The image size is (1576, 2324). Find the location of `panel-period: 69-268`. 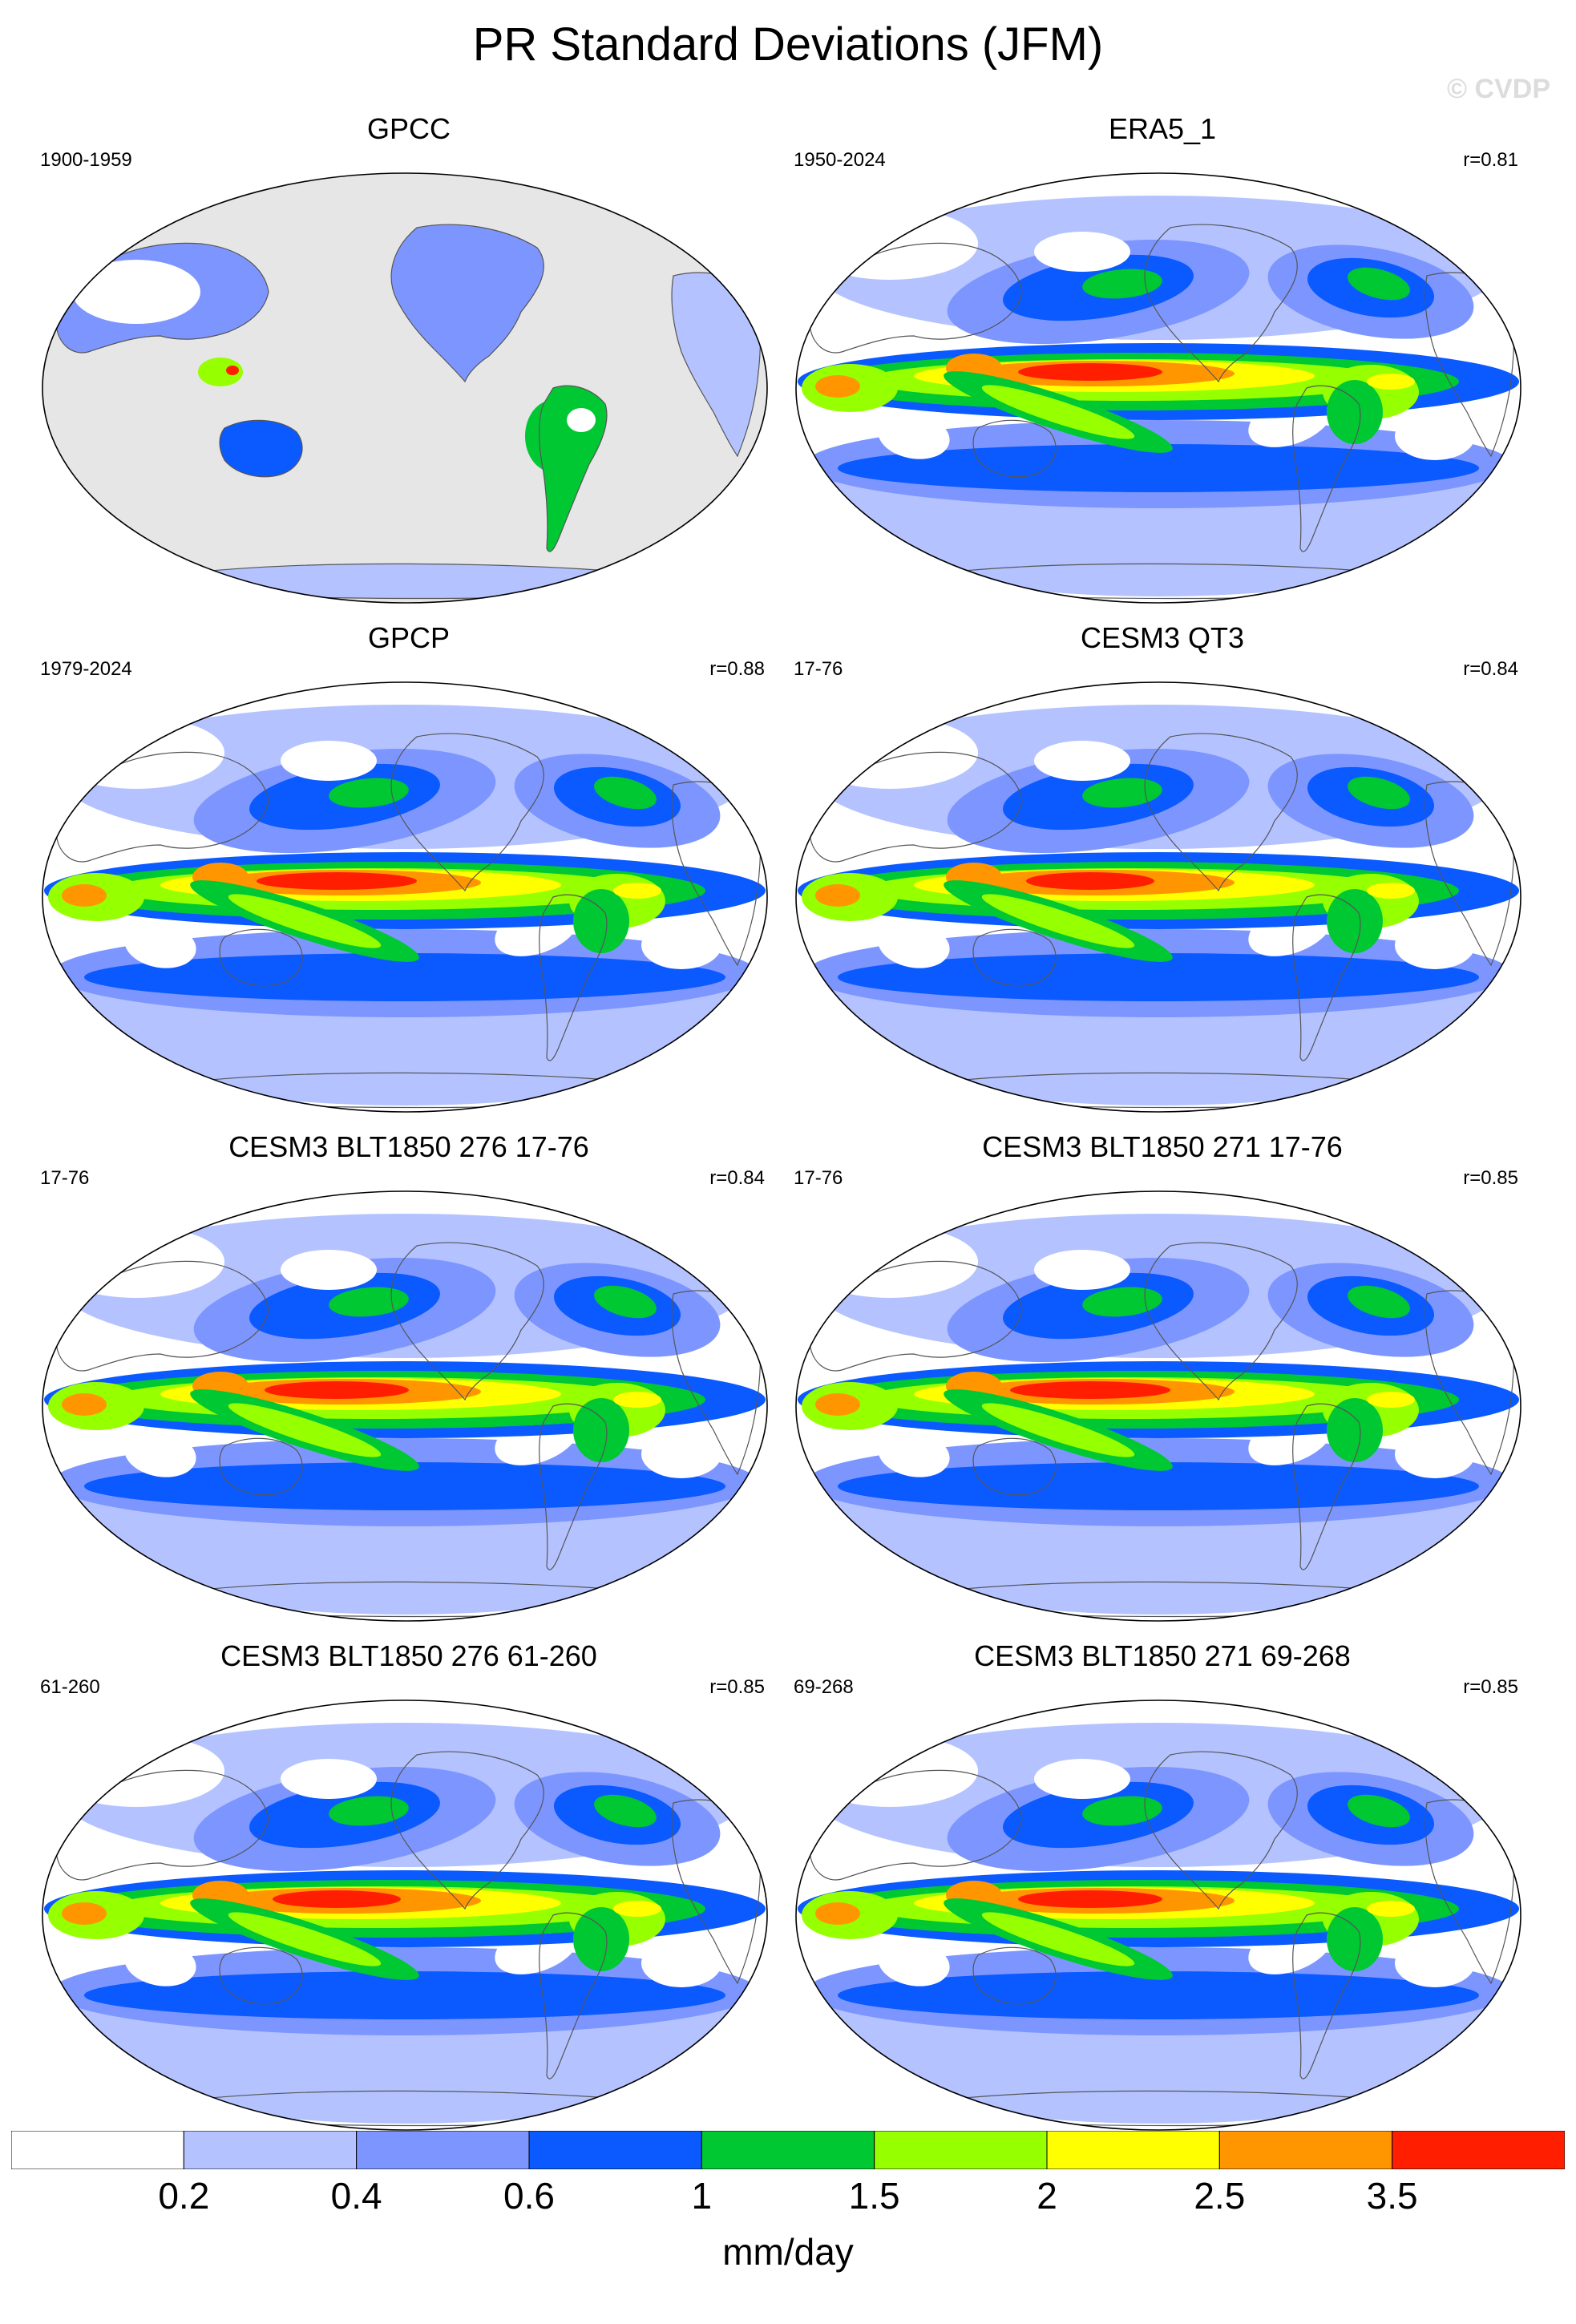

panel-period: 69-268 is located at coordinates (824, 1687).